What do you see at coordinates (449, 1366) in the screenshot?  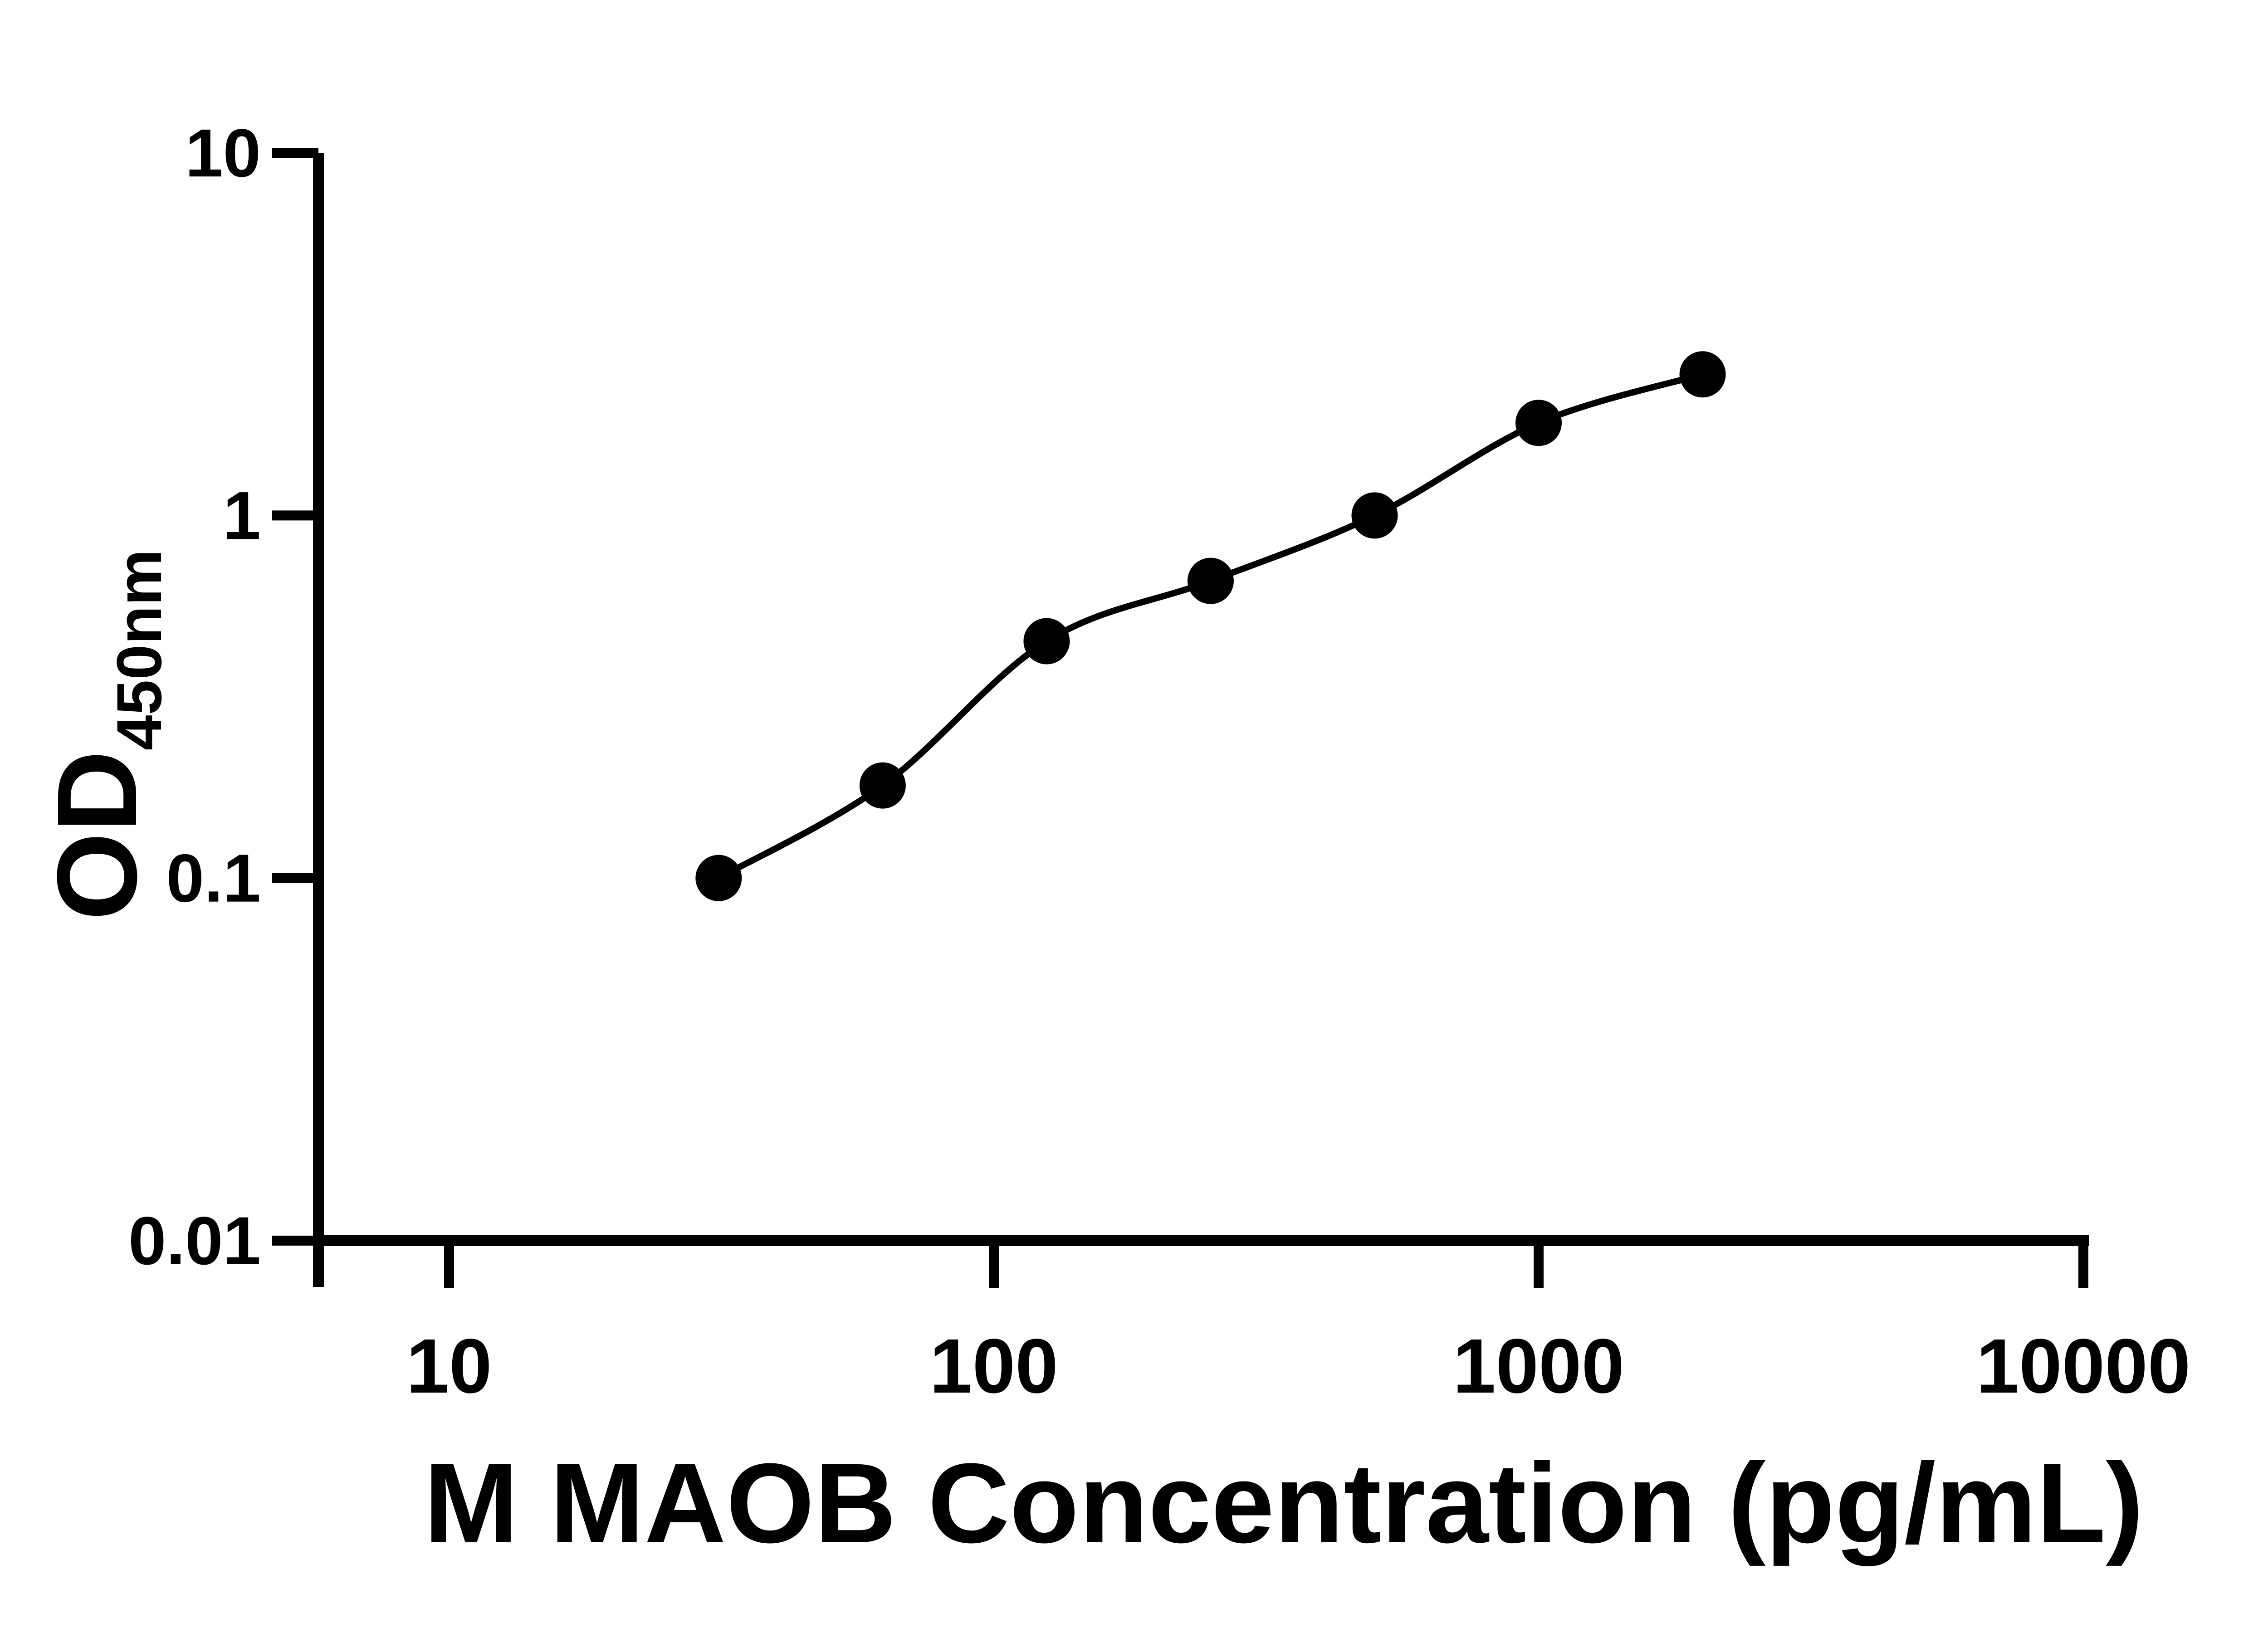 I see `x-tick-label-10: 10` at bounding box center [449, 1366].